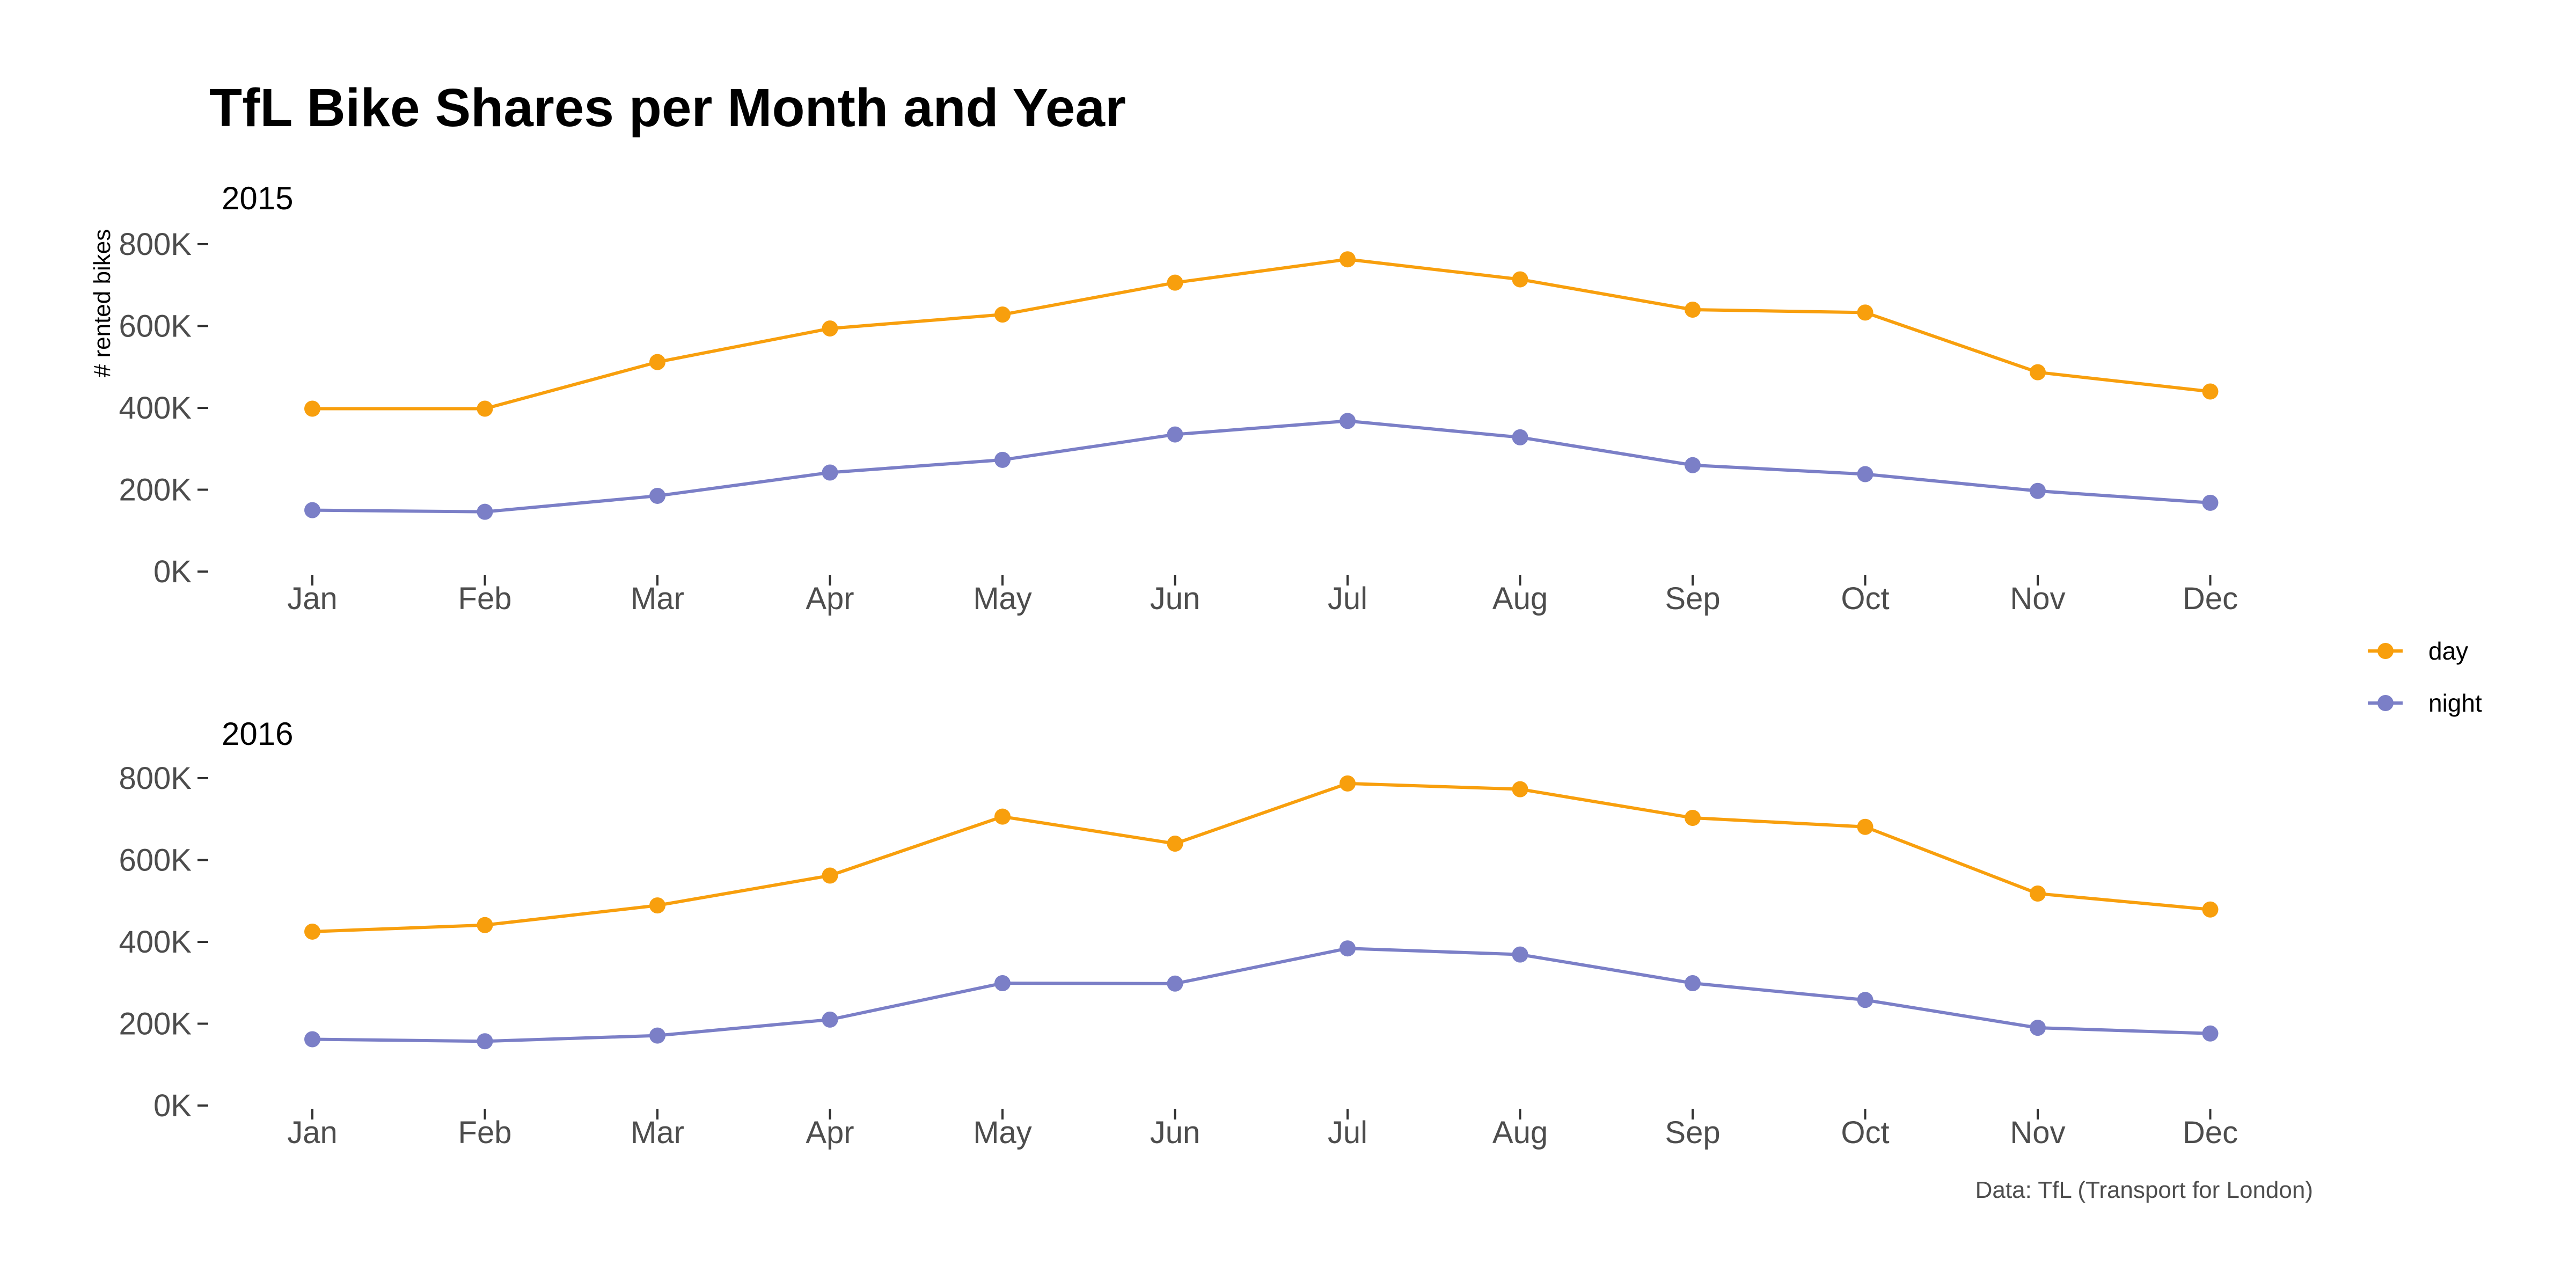 This screenshot has height=1288, width=2576. I want to click on legend-label: night, so click(2455, 703).